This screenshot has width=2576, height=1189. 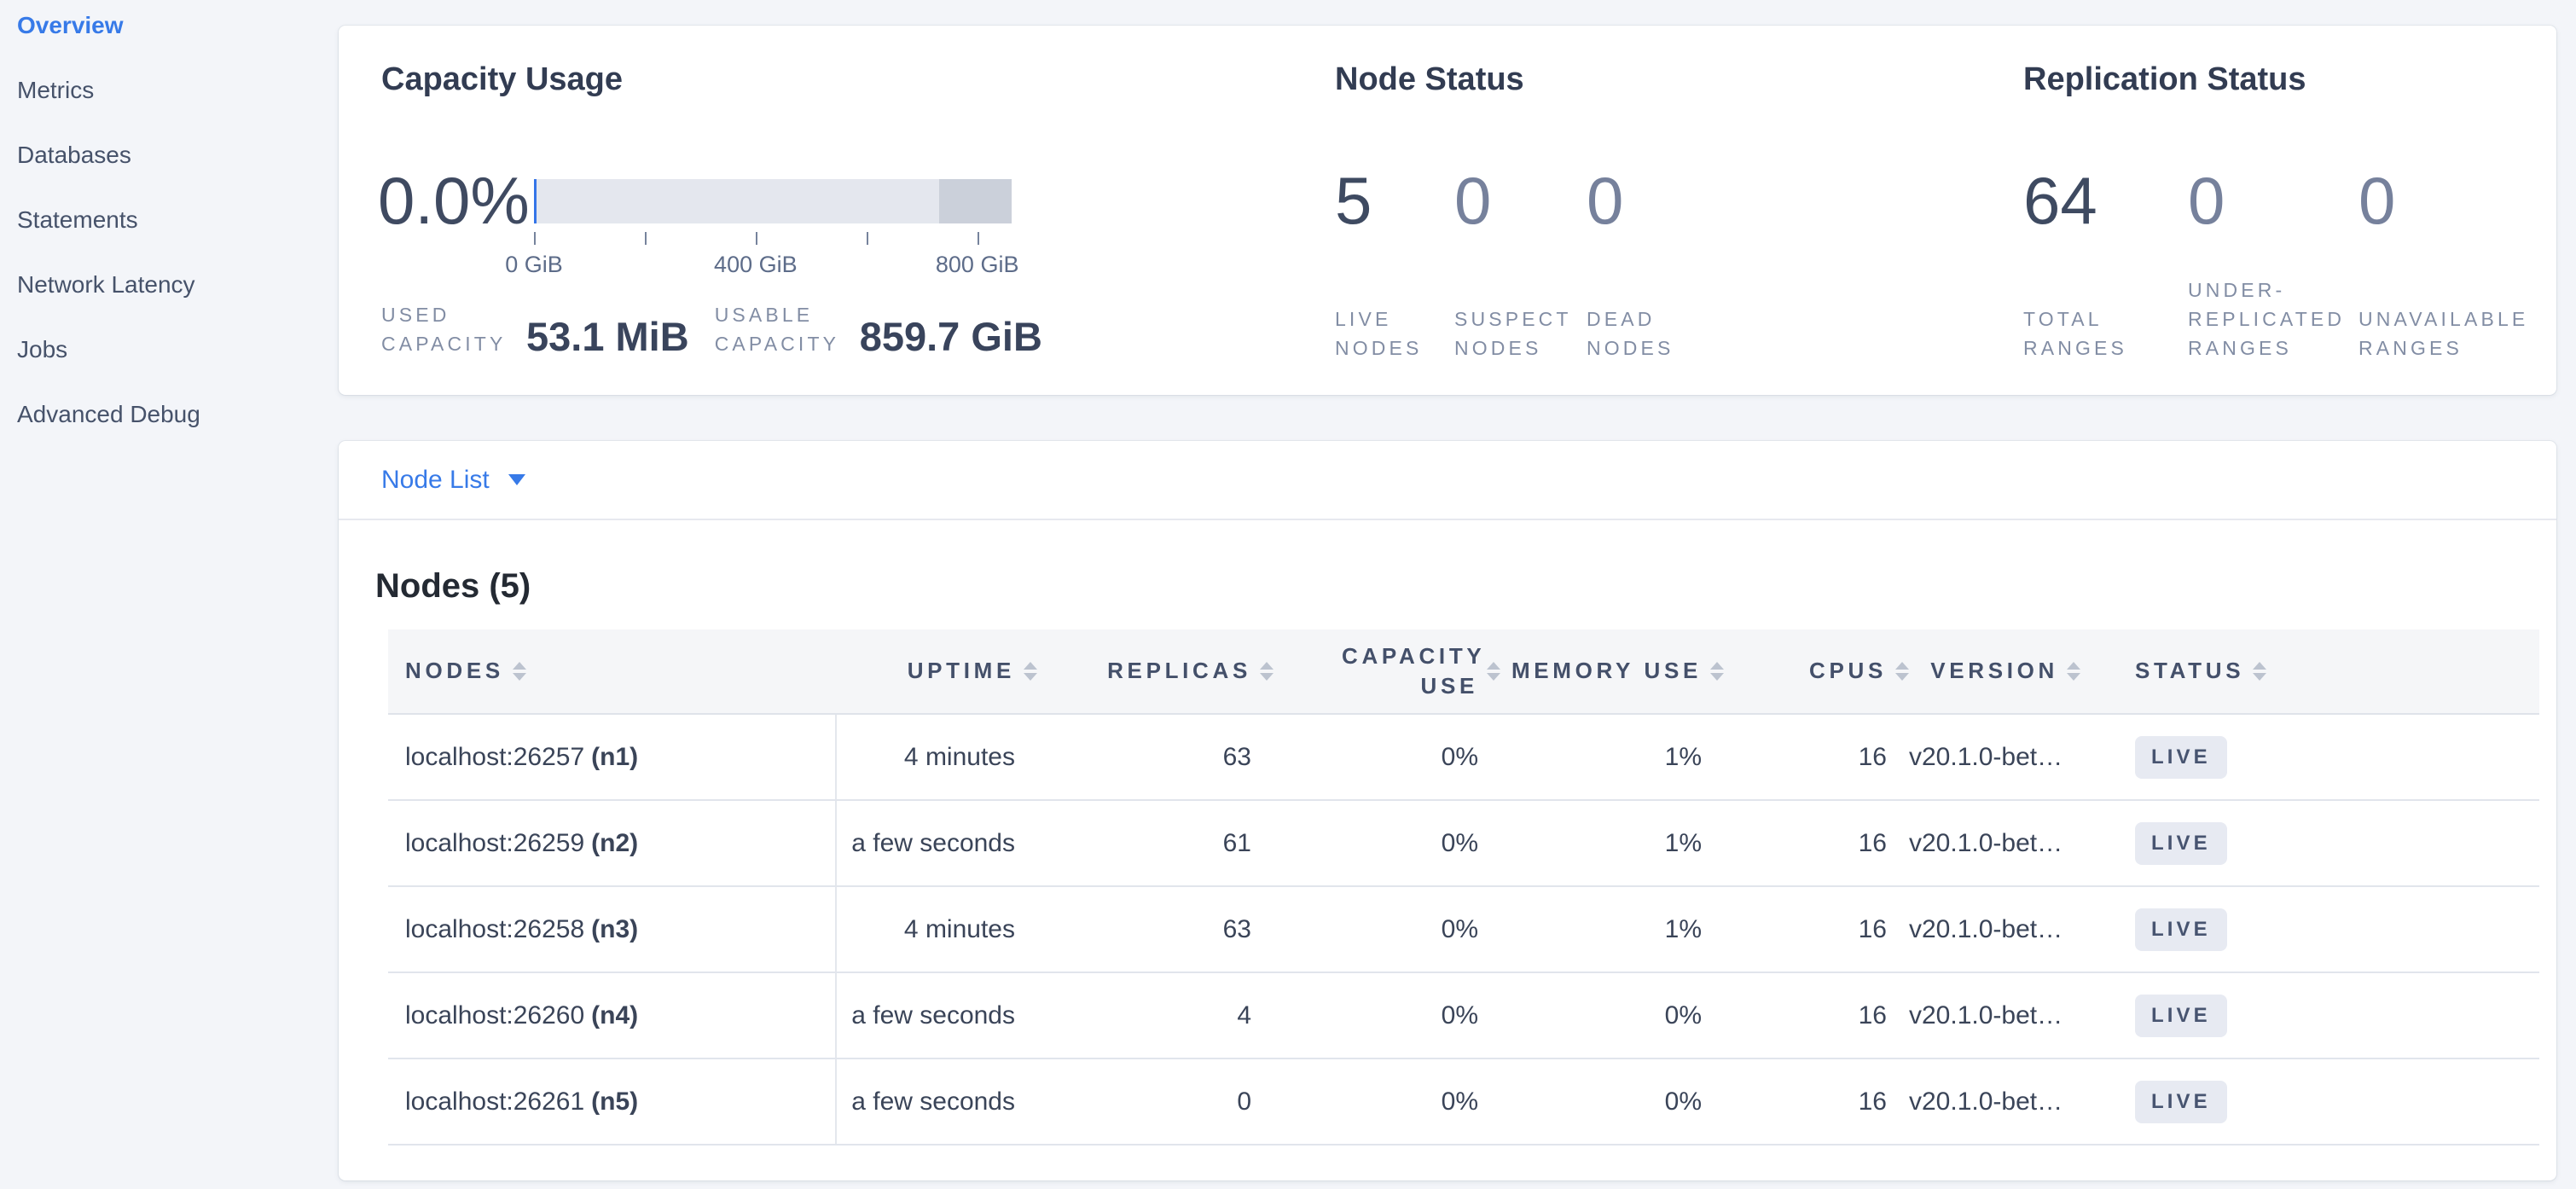 What do you see at coordinates (2450, 263) in the screenshot?
I see `replication-status-stat: 0 UNAVAILABLE RANGES` at bounding box center [2450, 263].